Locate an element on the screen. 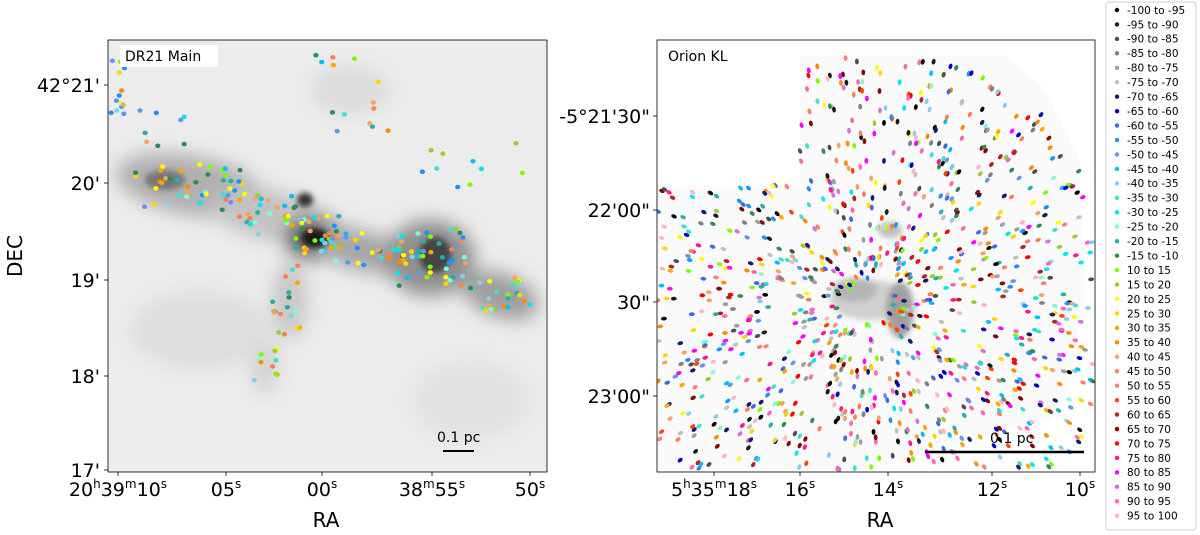  legend-item: 90 to 95 is located at coordinates (1142, 502).